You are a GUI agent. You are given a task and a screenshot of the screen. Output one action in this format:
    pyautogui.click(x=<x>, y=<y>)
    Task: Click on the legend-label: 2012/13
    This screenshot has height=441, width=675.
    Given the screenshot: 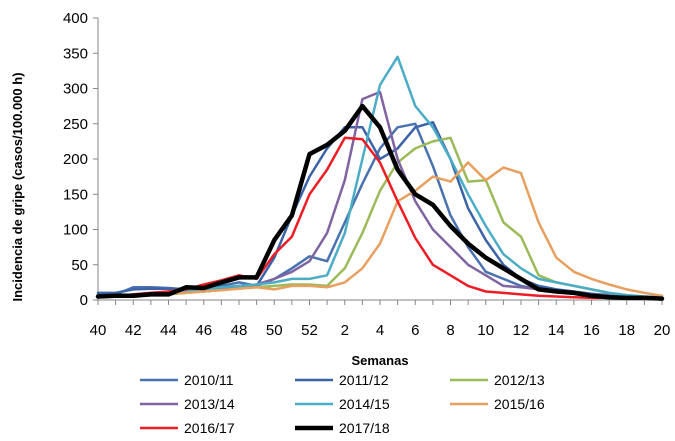 What is the action you would take?
    pyautogui.click(x=519, y=380)
    